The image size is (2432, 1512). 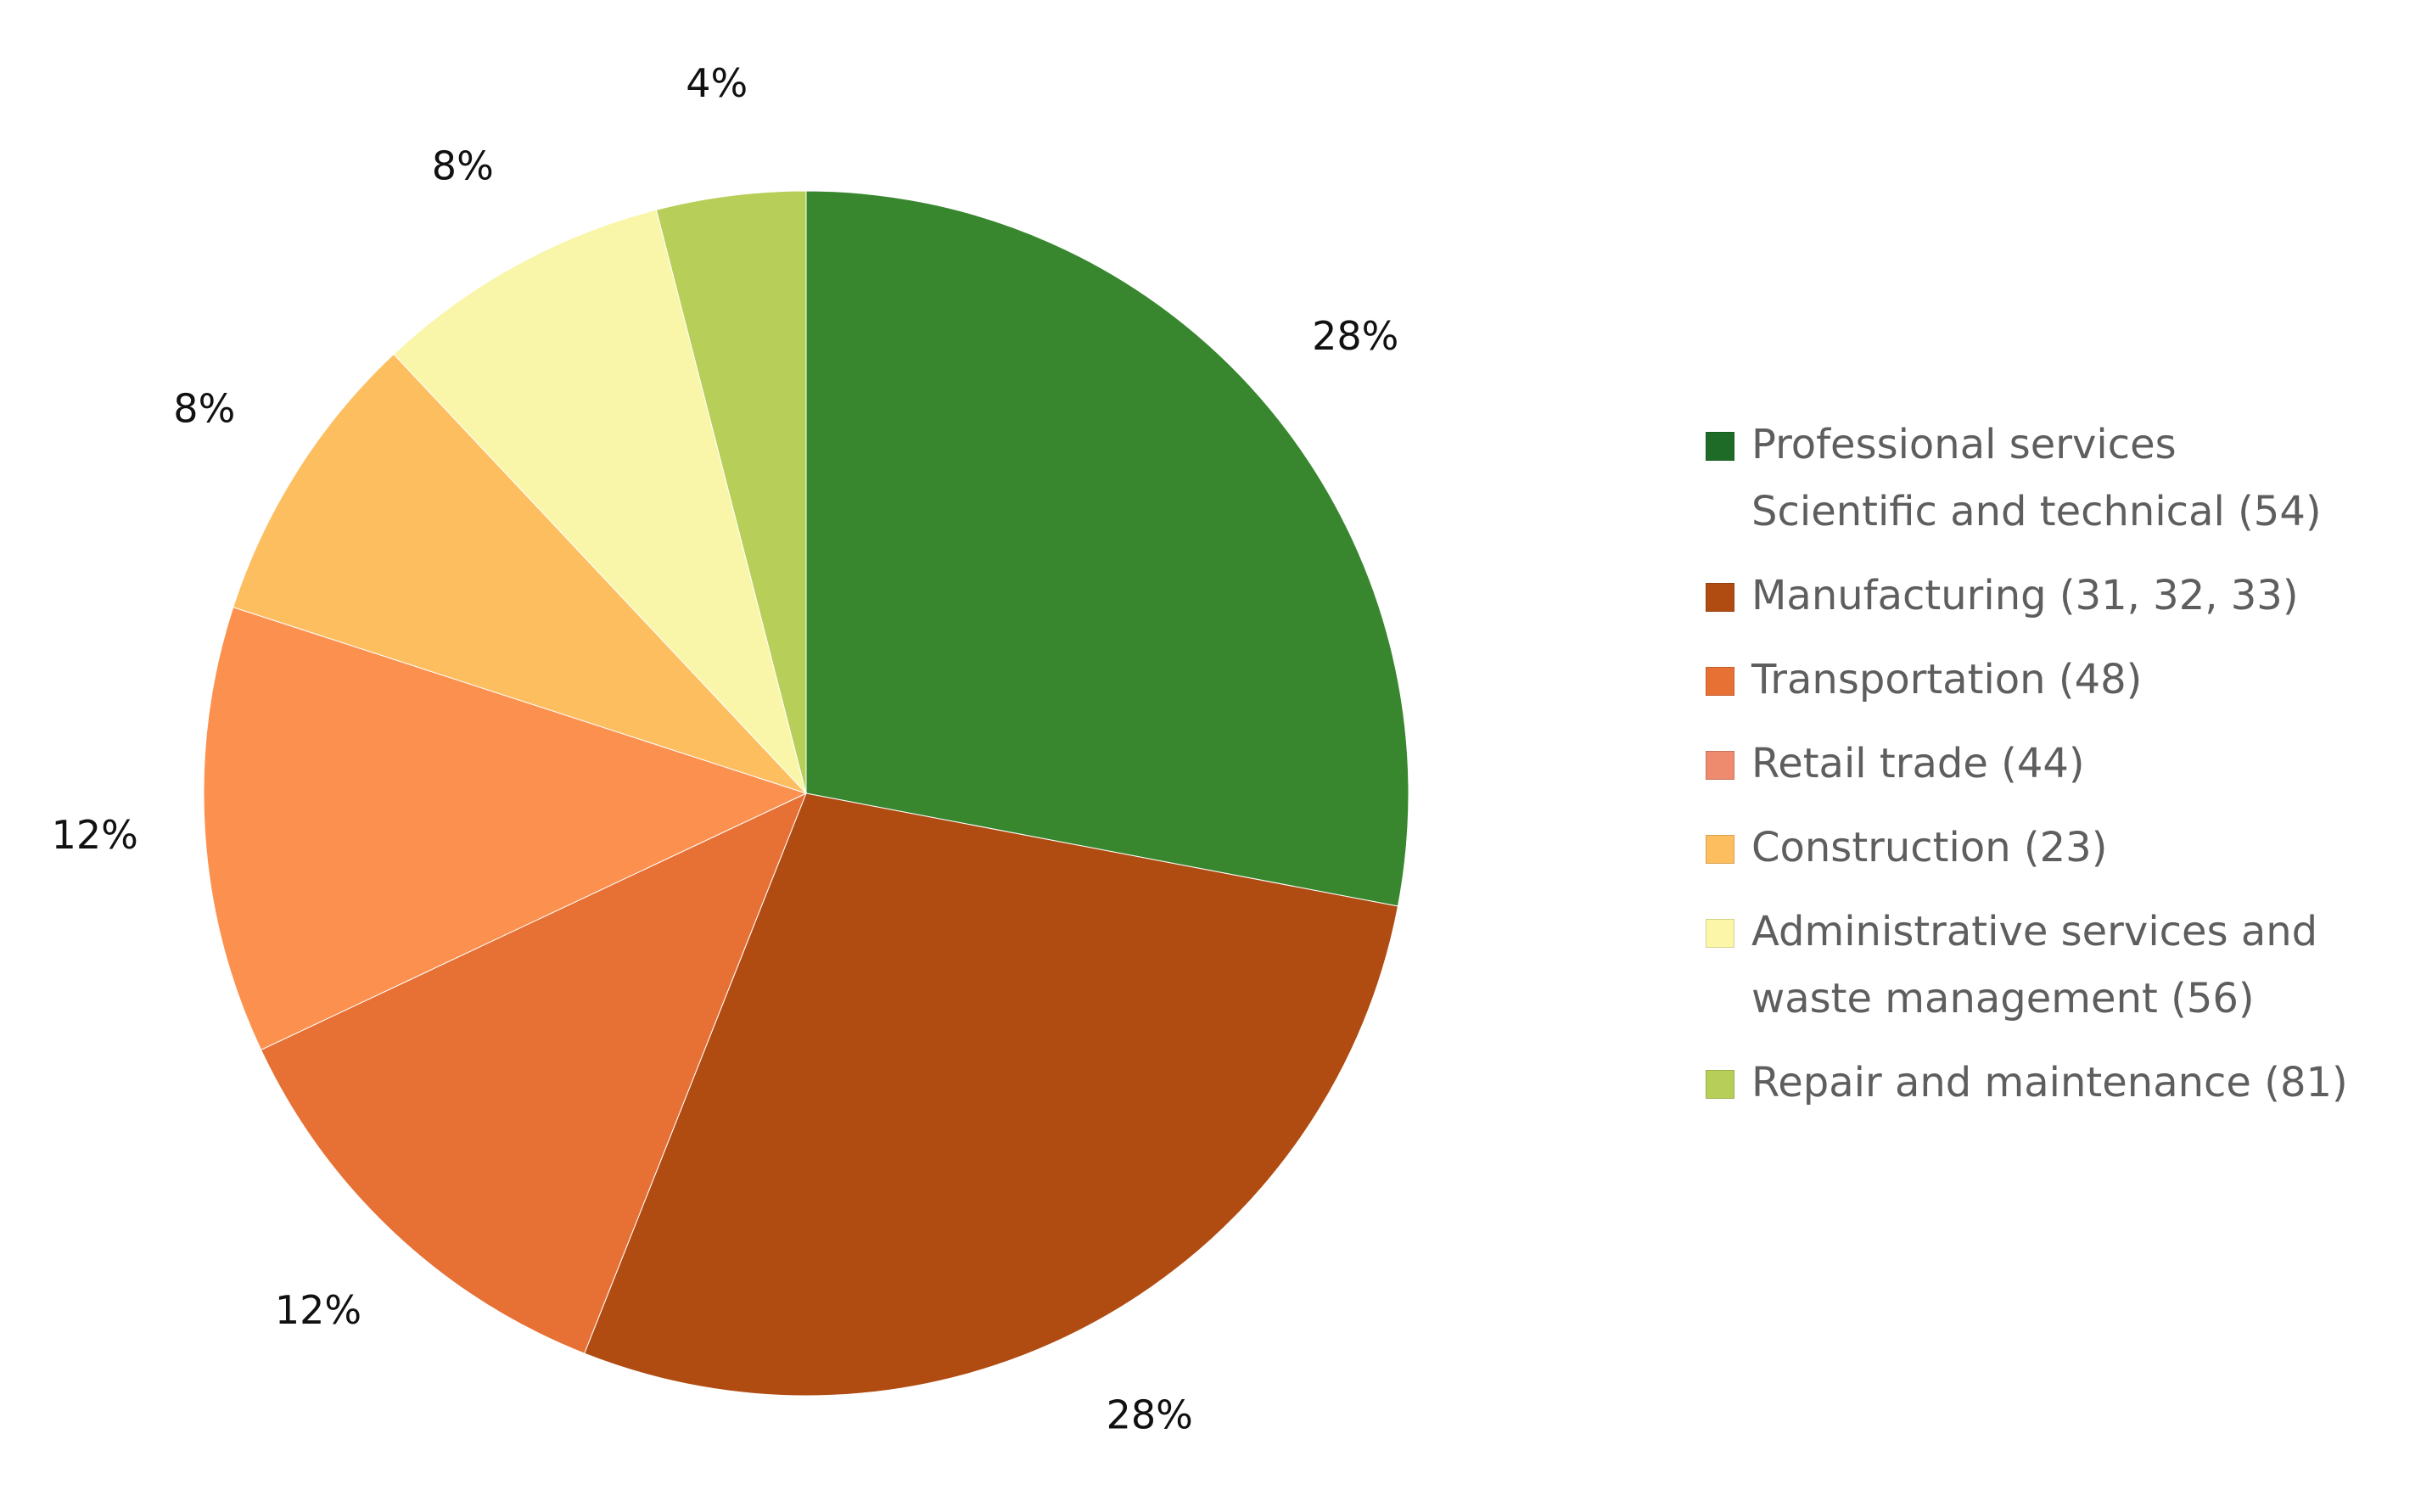 I want to click on legend-label-line: Construction (23), so click(x=1929, y=848).